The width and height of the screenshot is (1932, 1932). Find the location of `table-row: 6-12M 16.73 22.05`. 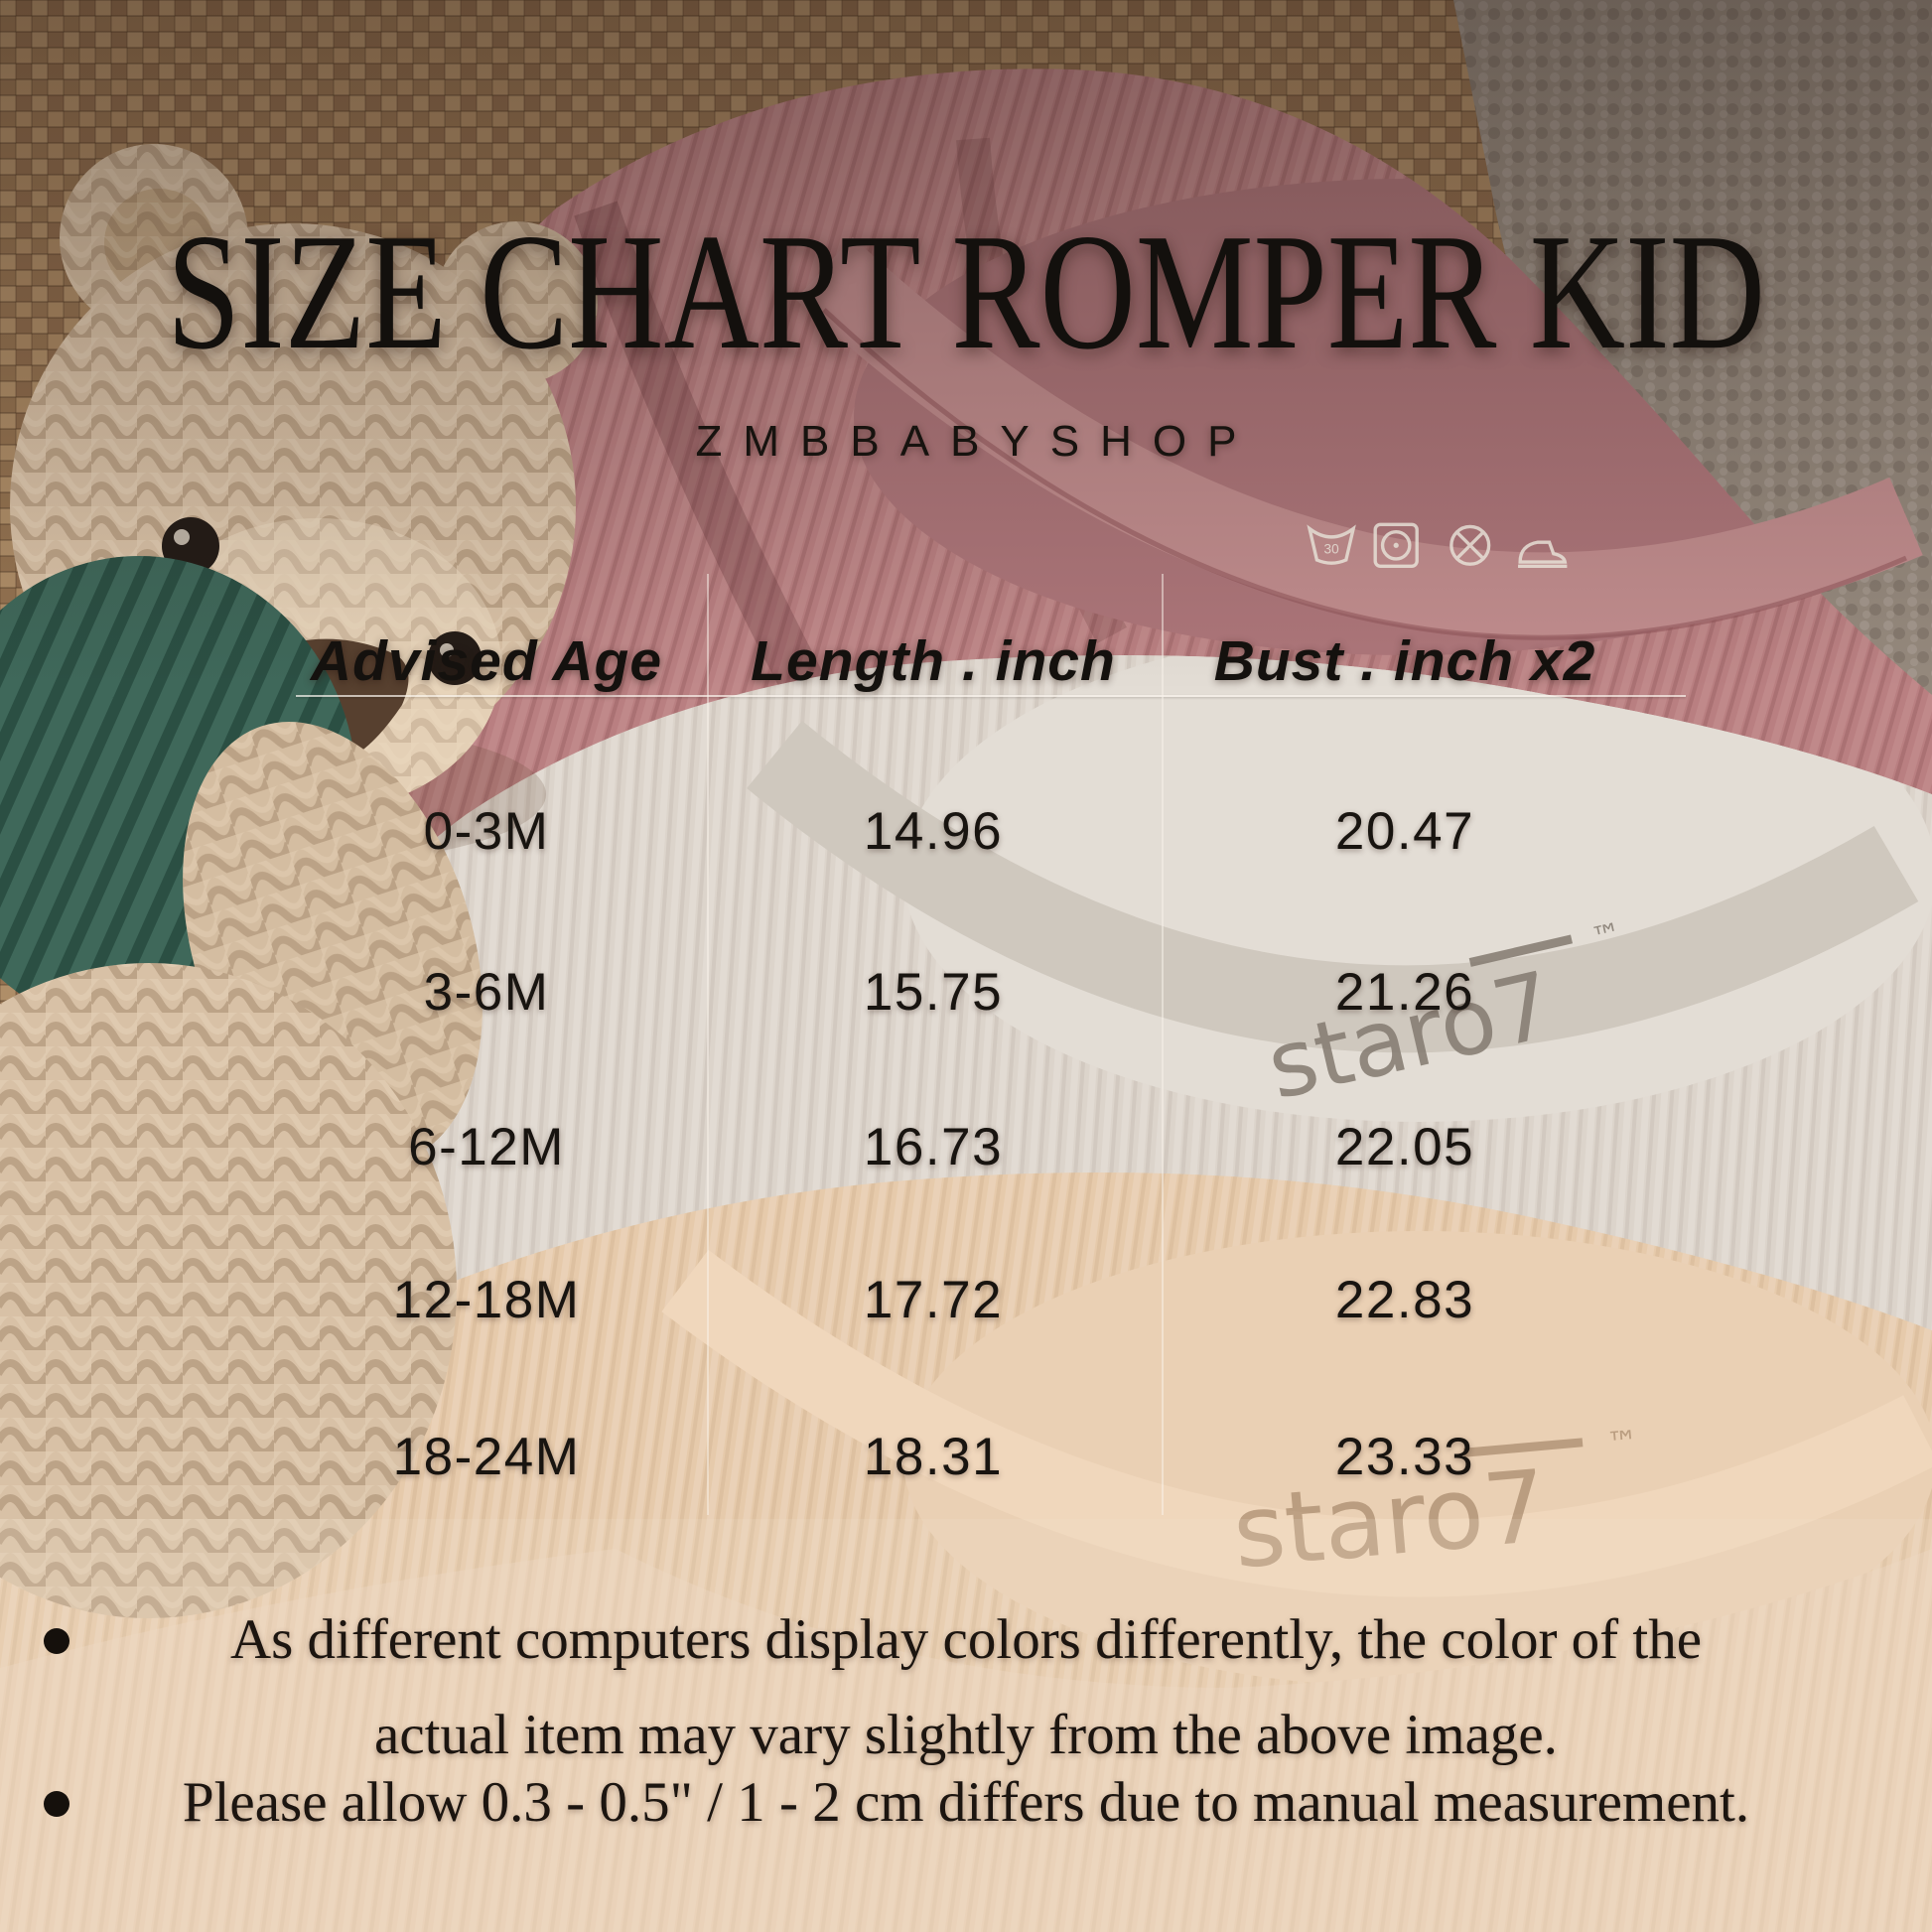

table-row: 6-12M 16.73 22.05 is located at coordinates (958, 1148).